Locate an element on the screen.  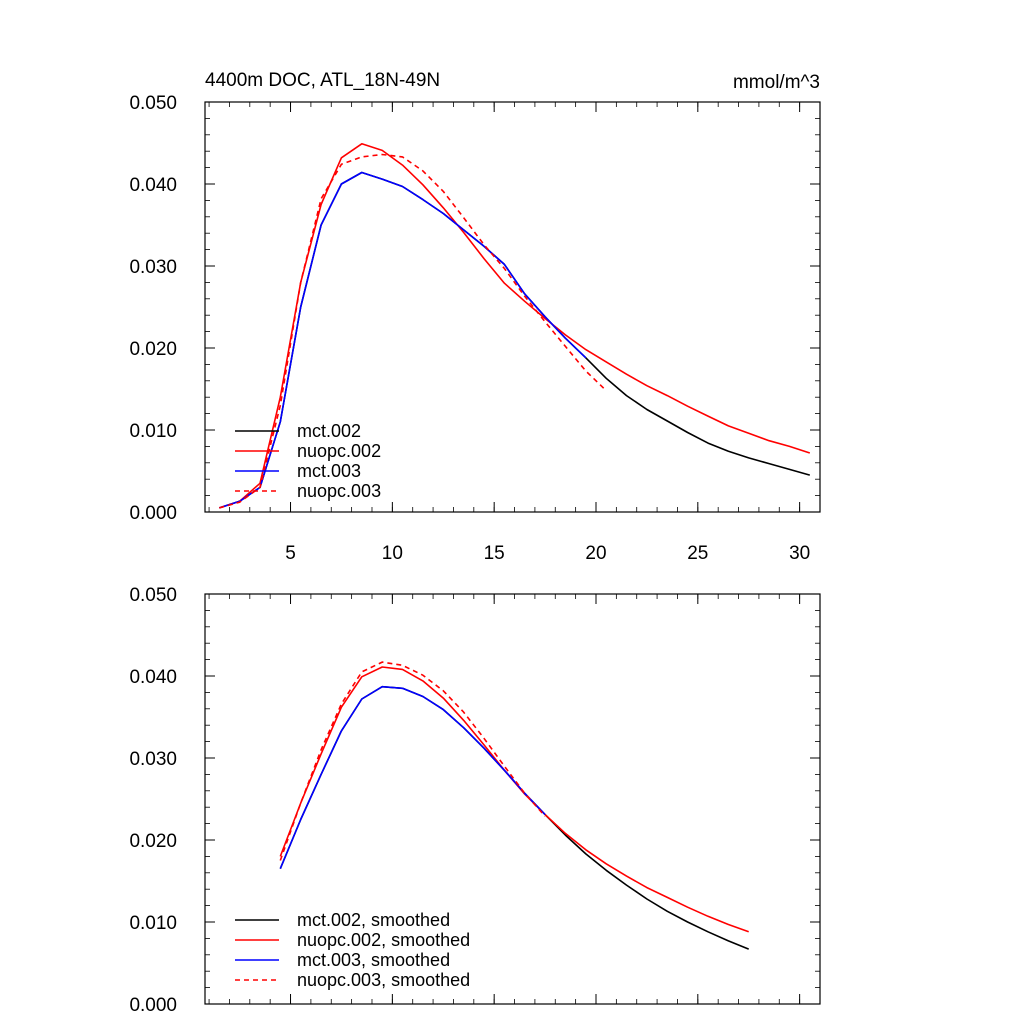
x-tick-label: 20 is located at coordinates (595, 553).